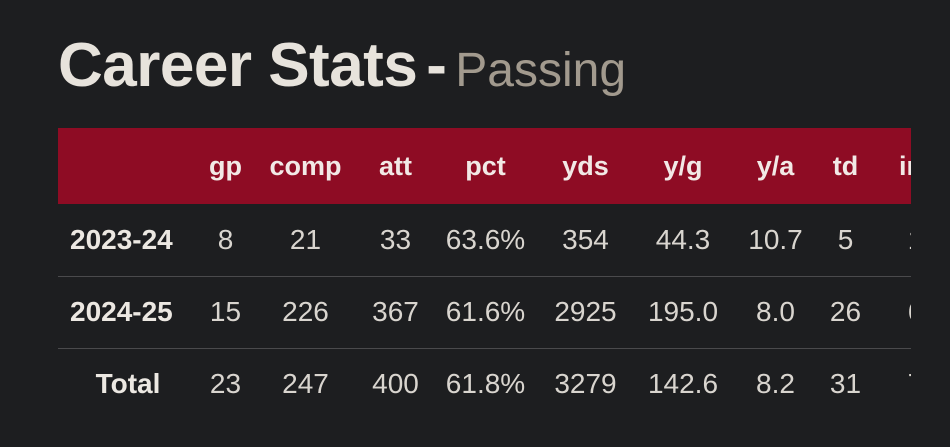  What do you see at coordinates (892, 240) in the screenshot?
I see `cell-int: 1` at bounding box center [892, 240].